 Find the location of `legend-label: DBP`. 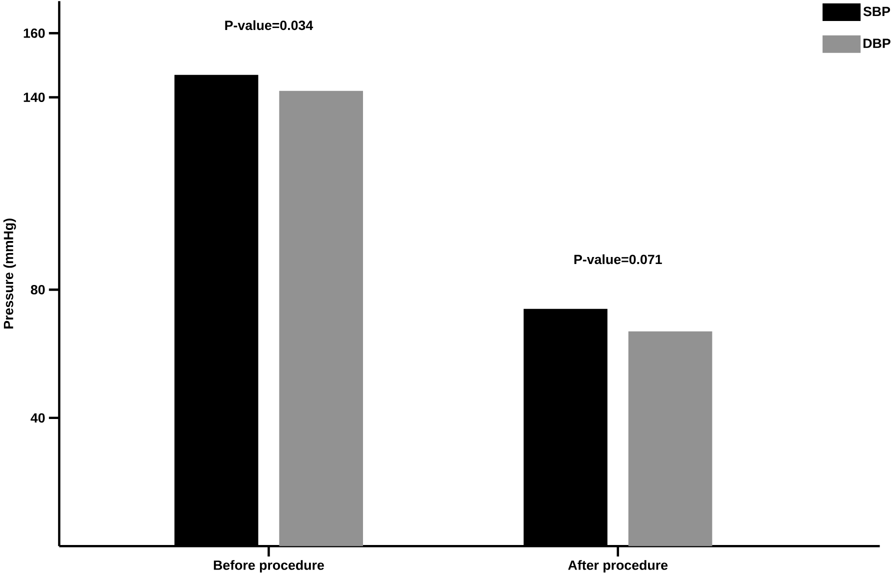

legend-label: DBP is located at coordinates (877, 43).